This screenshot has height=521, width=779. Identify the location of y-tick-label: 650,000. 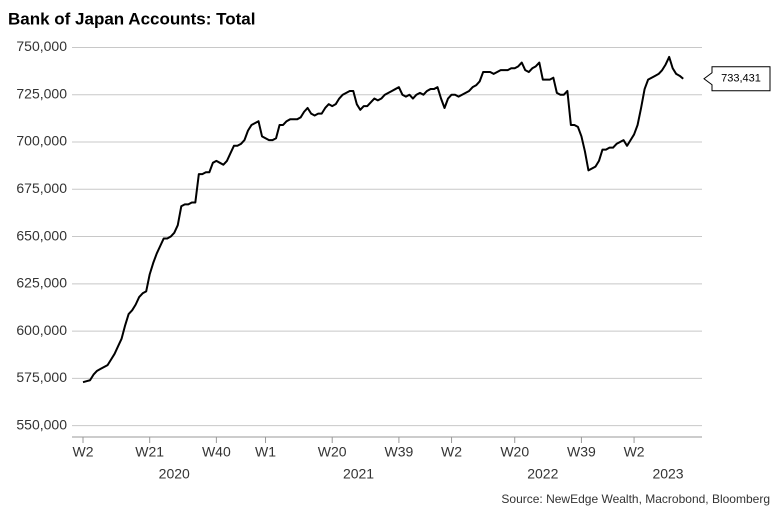
(41, 235).